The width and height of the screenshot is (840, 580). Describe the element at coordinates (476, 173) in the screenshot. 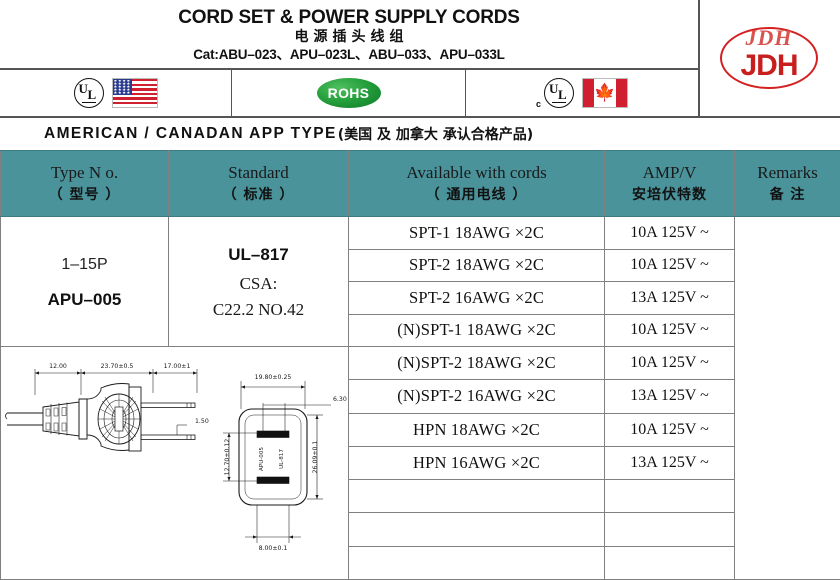

I see `col-header-cords-en: Available with cords` at that location.